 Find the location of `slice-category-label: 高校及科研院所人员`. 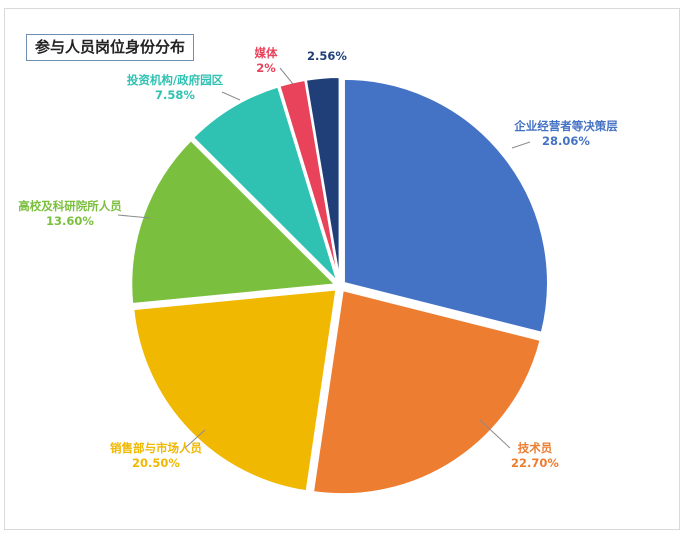

slice-category-label: 高校及科研院所人员 is located at coordinates (70, 206).